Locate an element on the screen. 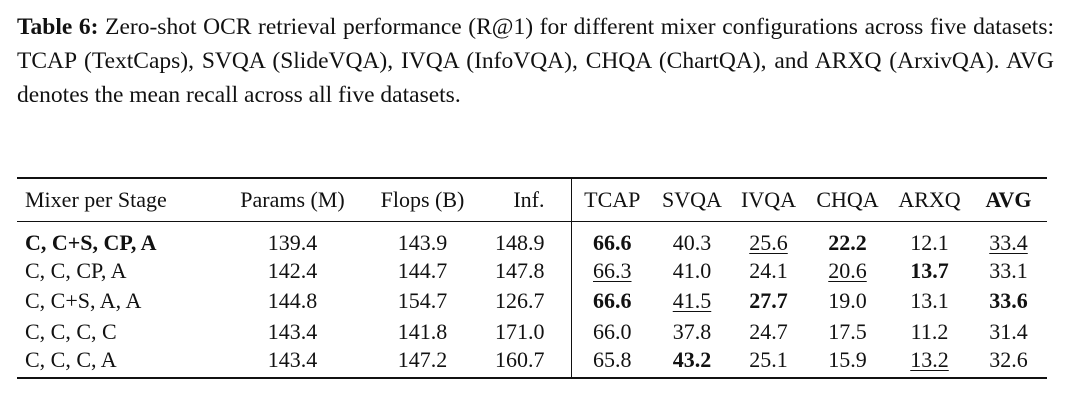 The width and height of the screenshot is (1068, 408). table-cell: 147.2 is located at coordinates (422, 359).